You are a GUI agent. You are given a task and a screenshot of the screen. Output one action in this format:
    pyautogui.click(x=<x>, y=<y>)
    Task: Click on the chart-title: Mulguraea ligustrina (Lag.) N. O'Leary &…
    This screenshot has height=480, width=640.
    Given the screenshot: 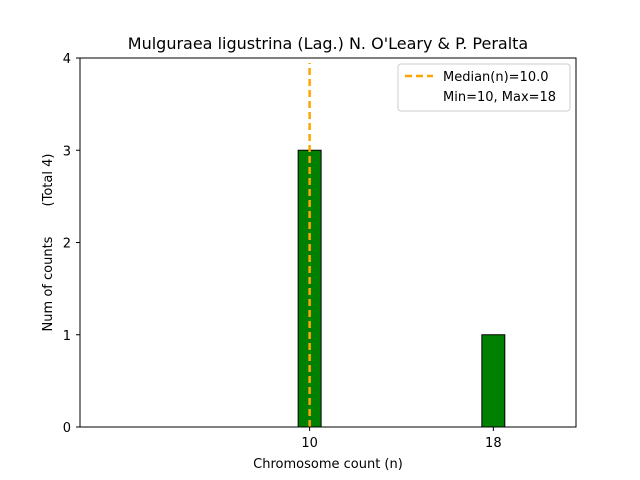 What is the action you would take?
    pyautogui.click(x=328, y=43)
    